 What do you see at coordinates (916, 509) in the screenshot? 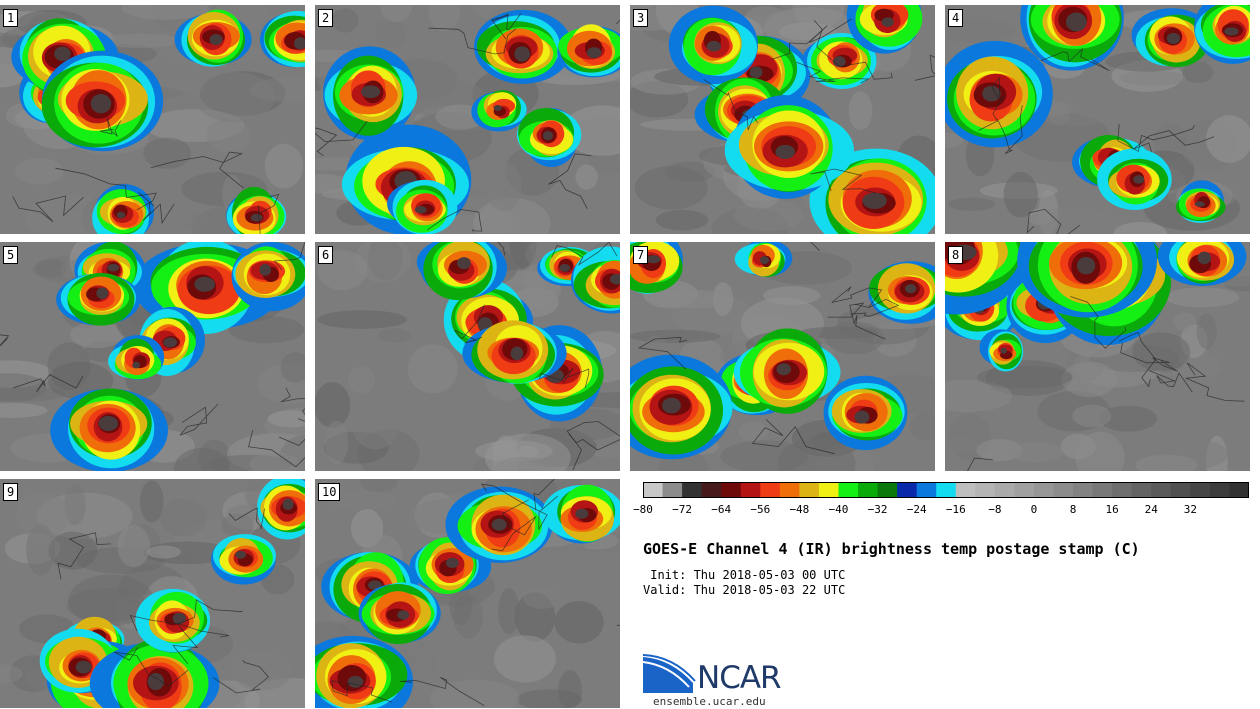
I see `colorbar-tick-label: −24` at bounding box center [916, 509].